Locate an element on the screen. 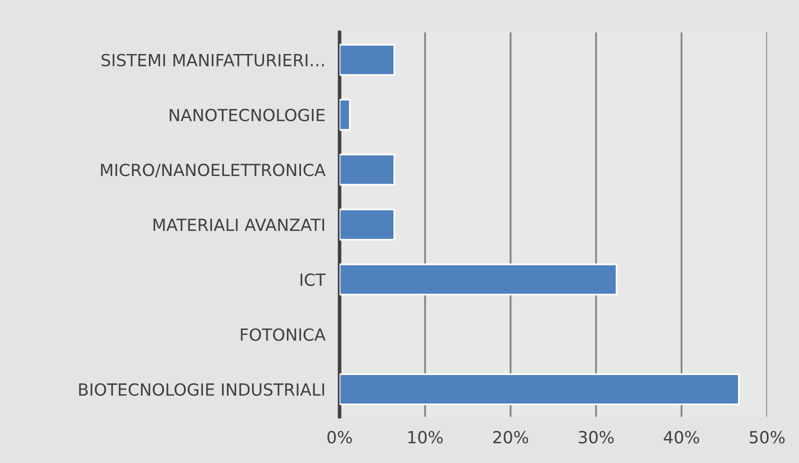 This screenshot has height=463, width=799. y-tick-label: MICRO/NANOELETTRONICA is located at coordinates (213, 171).